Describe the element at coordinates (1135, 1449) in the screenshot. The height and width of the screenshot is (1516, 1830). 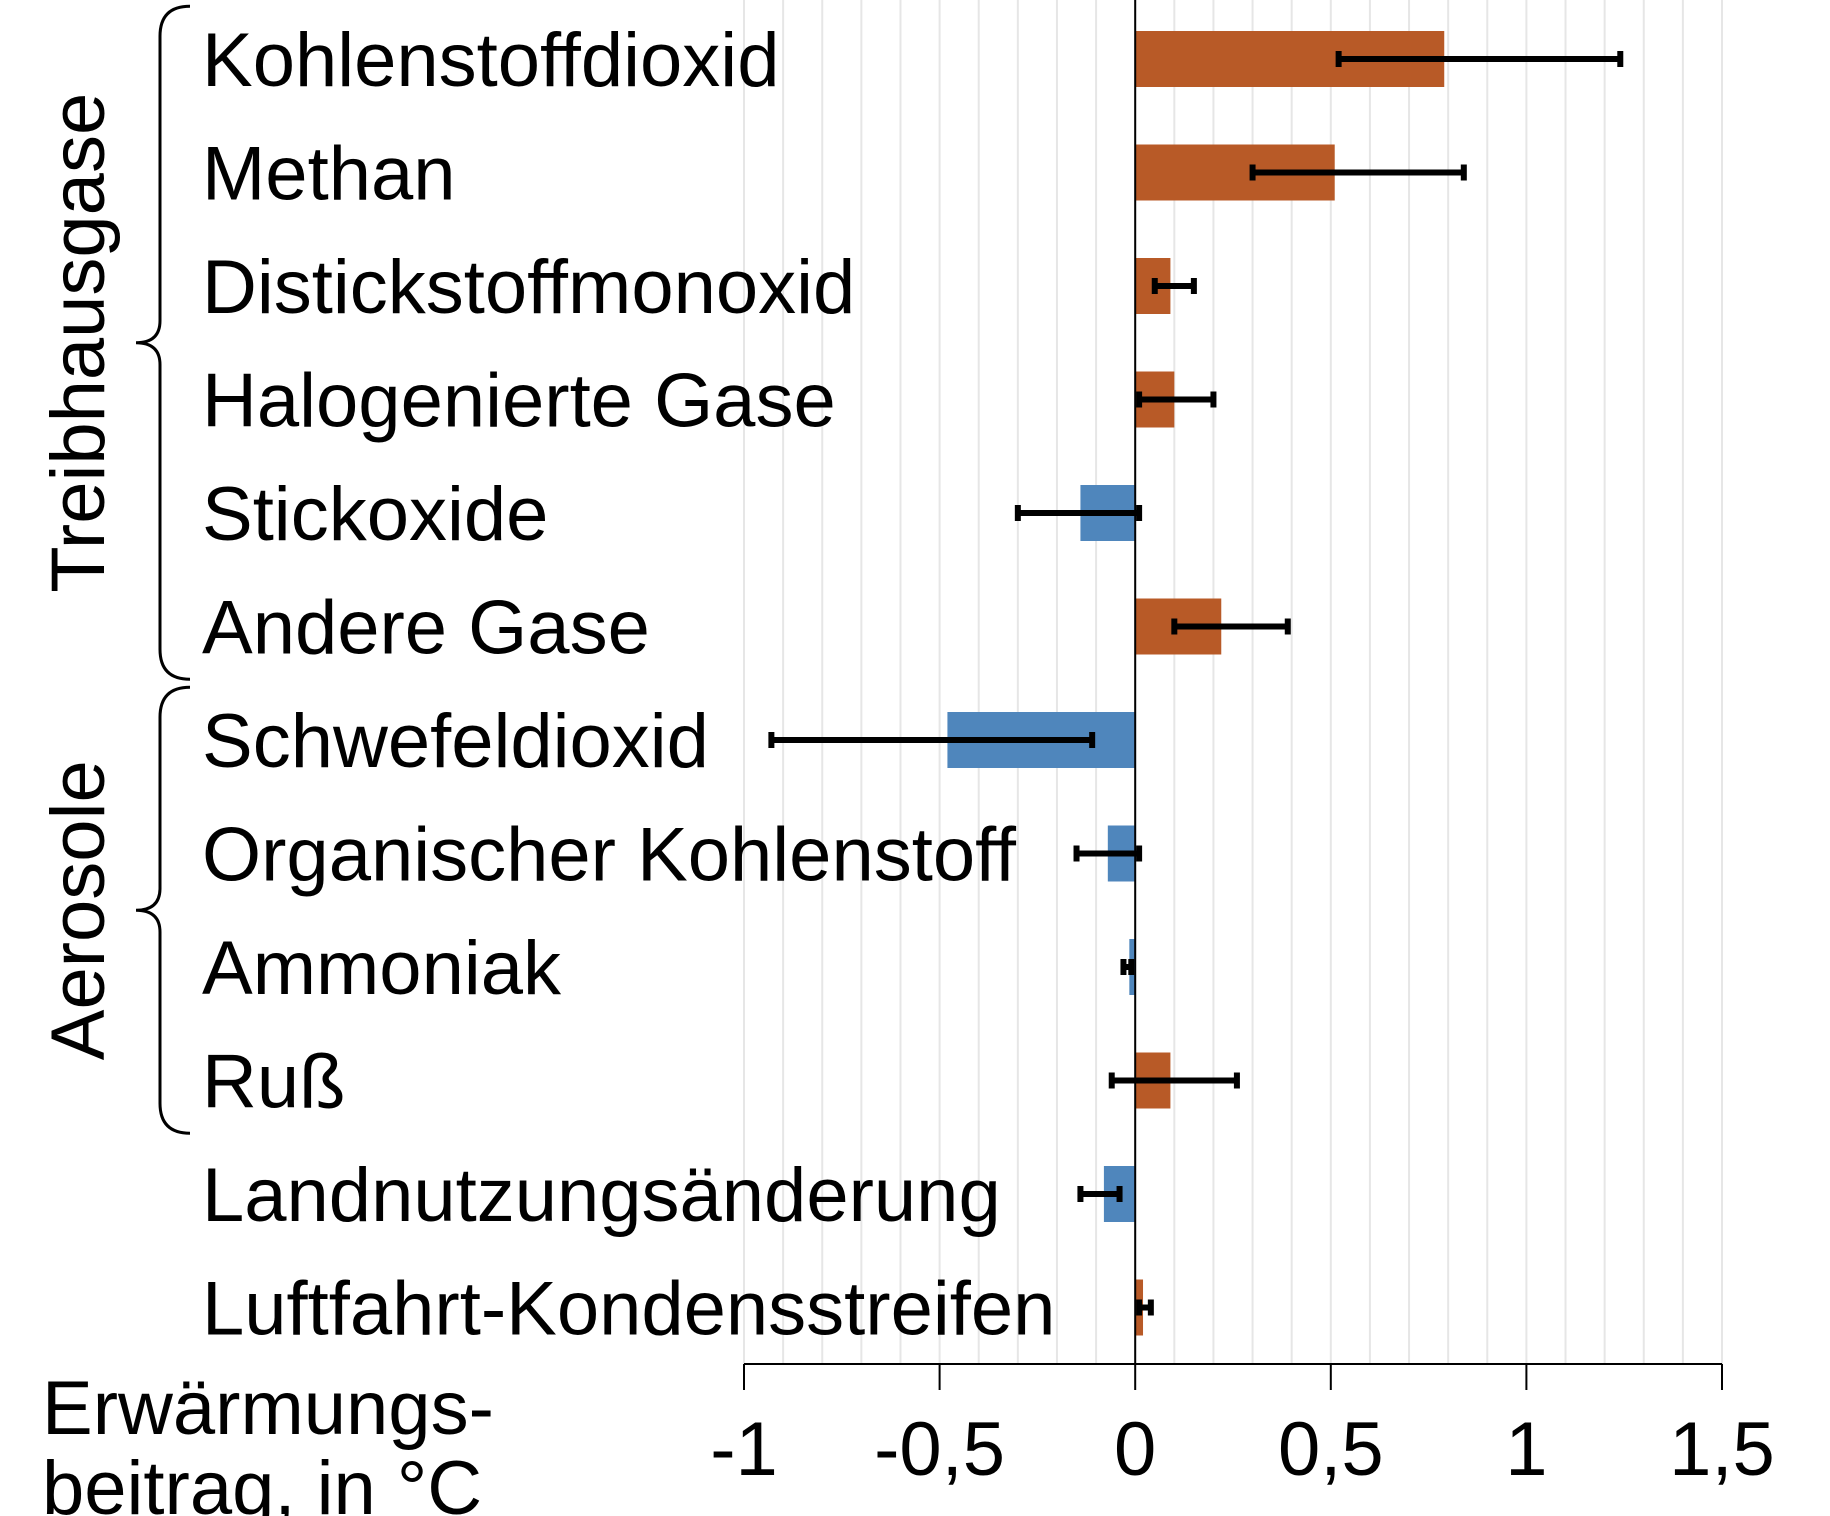
I see `x-tick-label: 0` at that location.